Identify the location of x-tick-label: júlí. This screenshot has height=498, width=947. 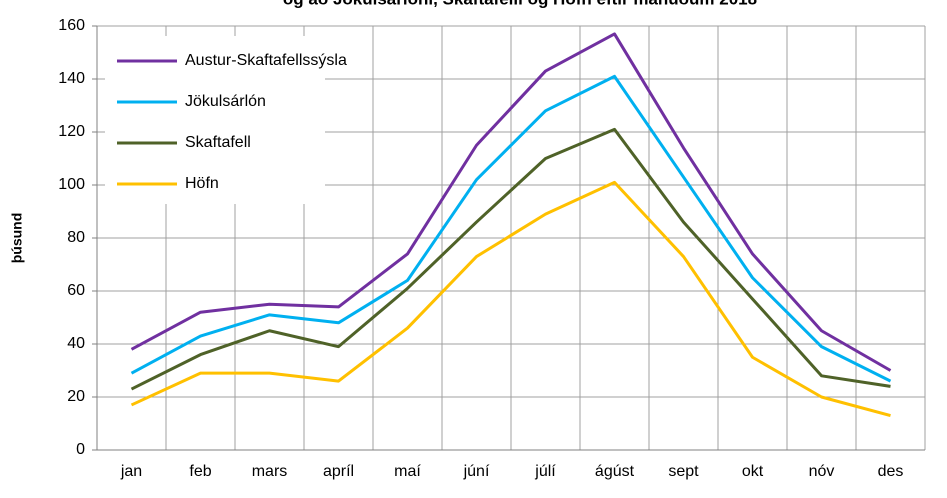
(545, 471).